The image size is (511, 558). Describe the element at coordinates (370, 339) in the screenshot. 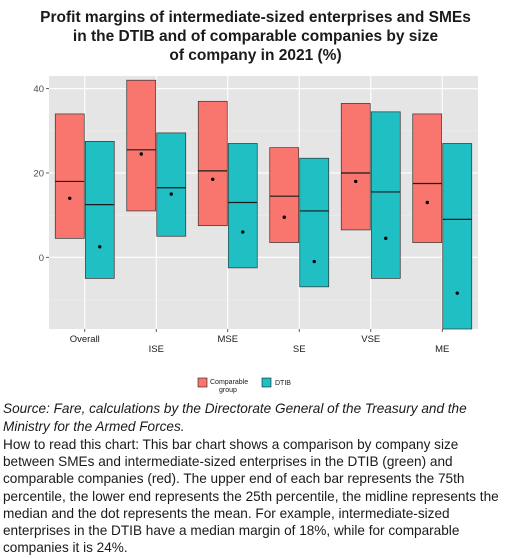

I see `x-tick-label: VSE` at that location.